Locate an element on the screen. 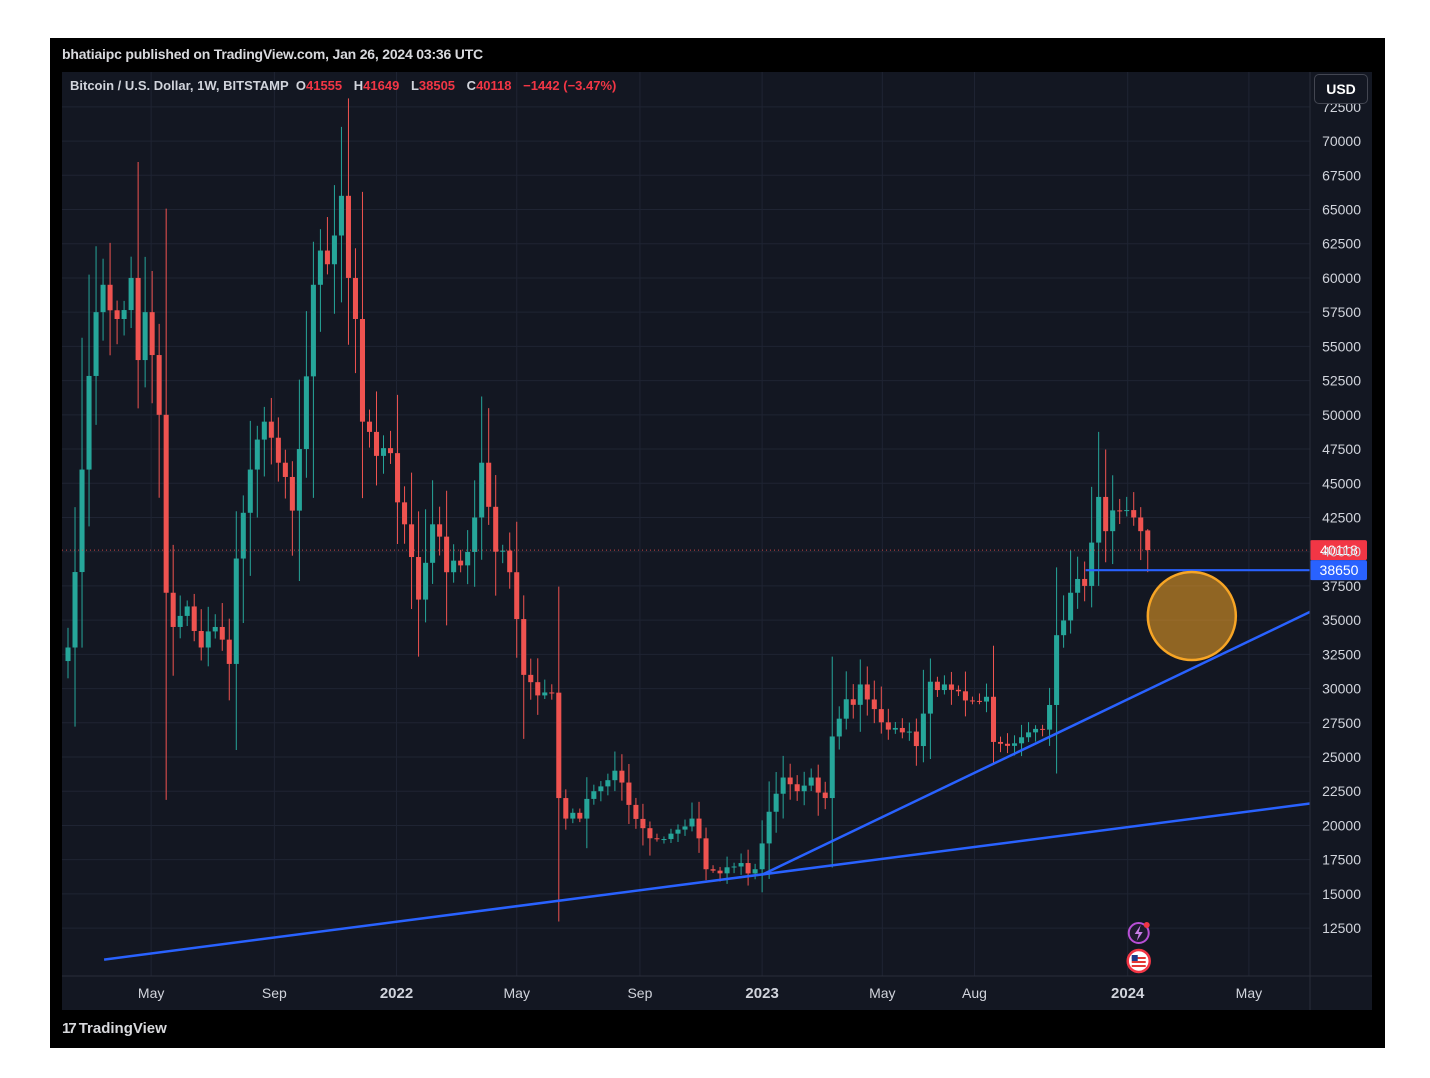 The image size is (1430, 1078). lightning-icon-dot is located at coordinates (1146, 925).